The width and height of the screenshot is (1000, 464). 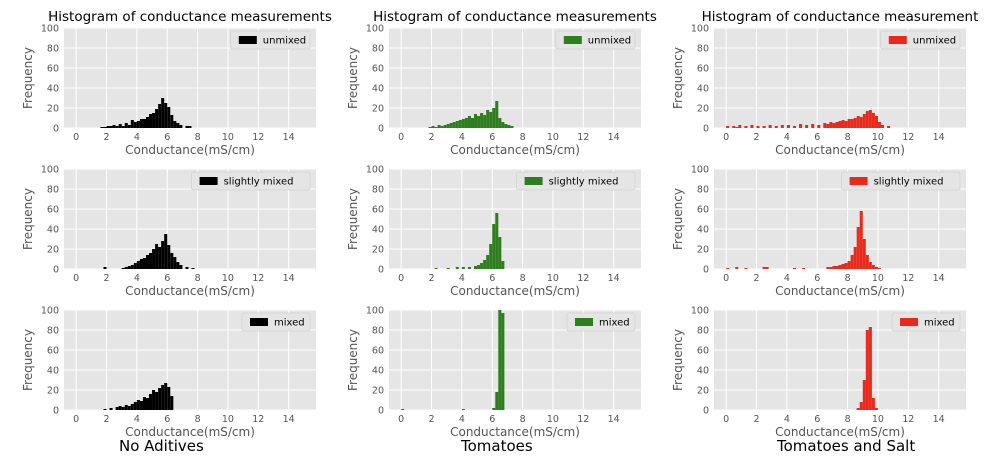 I want to click on y-axis-label: Frequency, so click(x=353, y=78).